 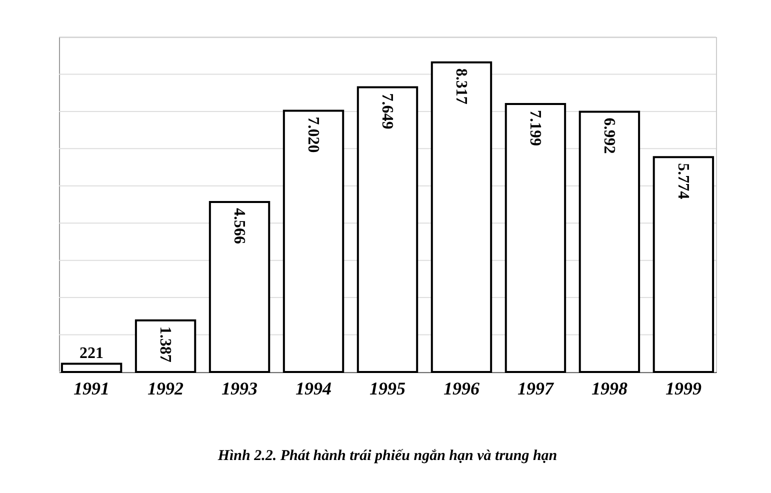 What do you see at coordinates (239, 226) in the screenshot?
I see `data-label: 4.566` at bounding box center [239, 226].